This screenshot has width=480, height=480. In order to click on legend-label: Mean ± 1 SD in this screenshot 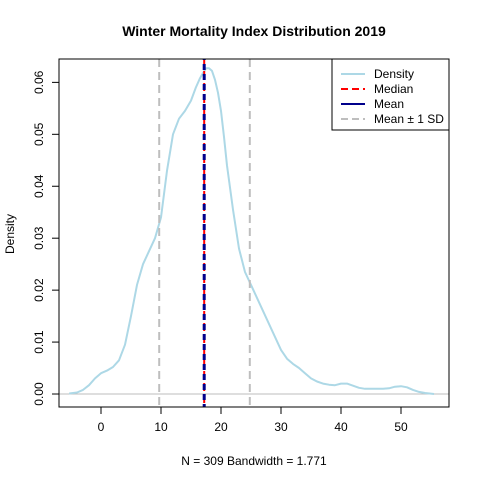, I will do `click(409, 119)`.